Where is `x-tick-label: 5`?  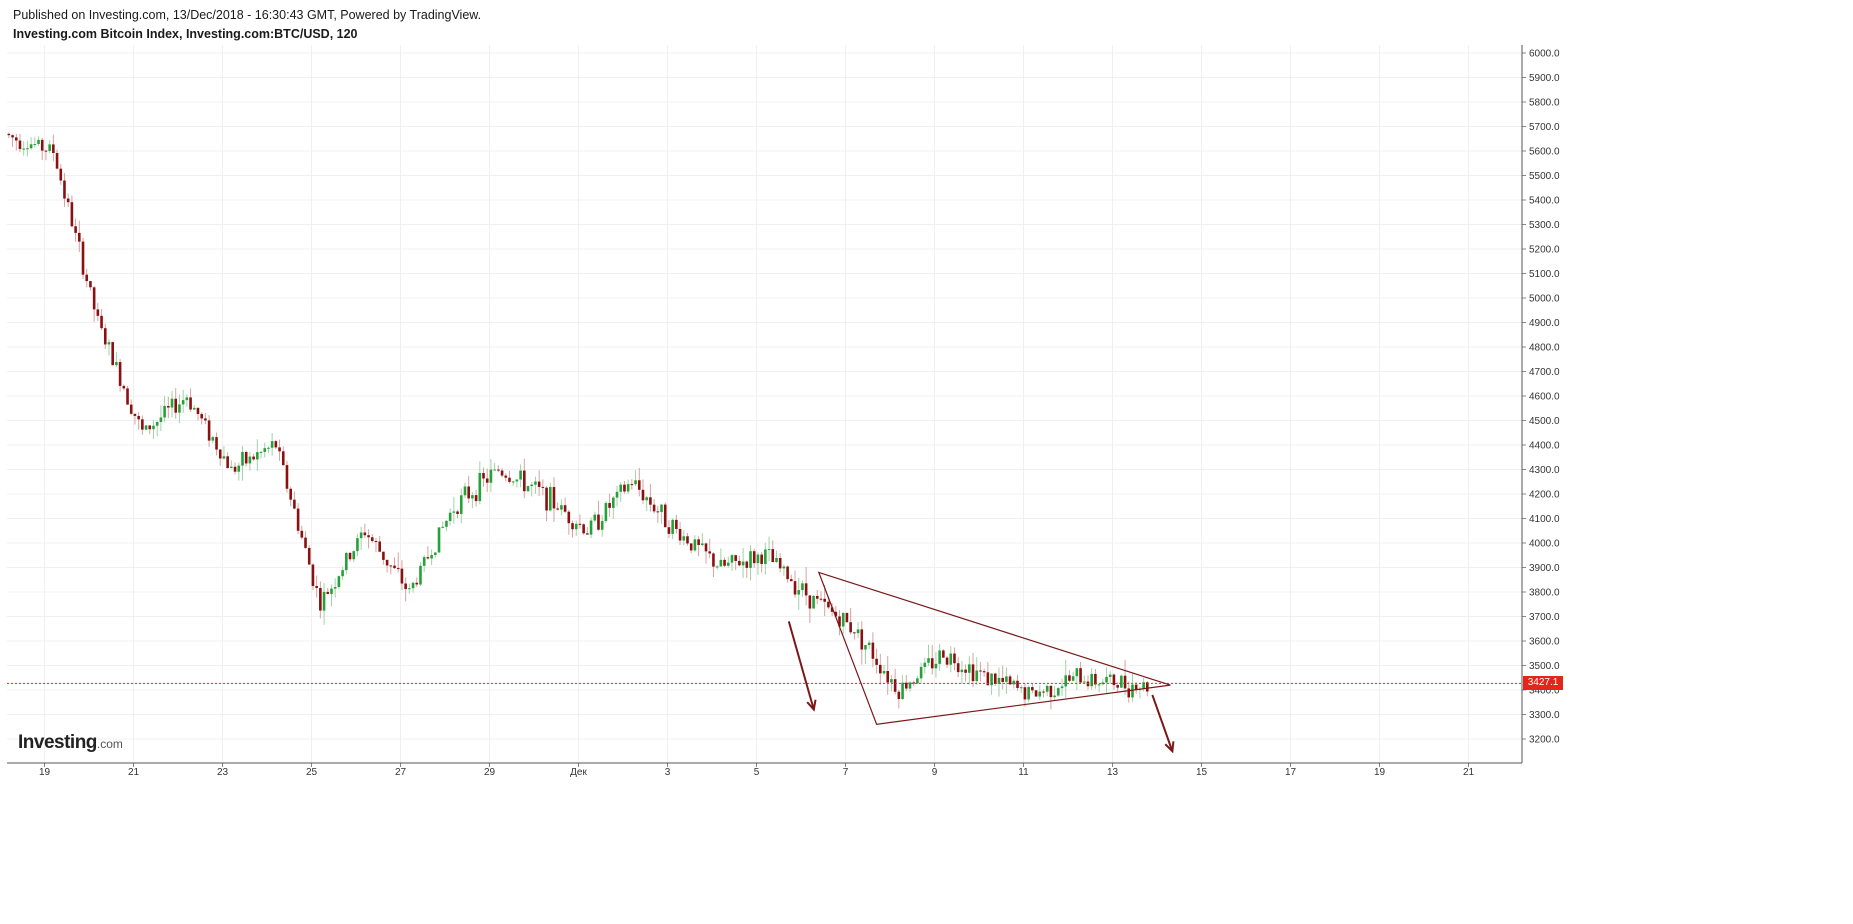
x-tick-label: 5 is located at coordinates (757, 772).